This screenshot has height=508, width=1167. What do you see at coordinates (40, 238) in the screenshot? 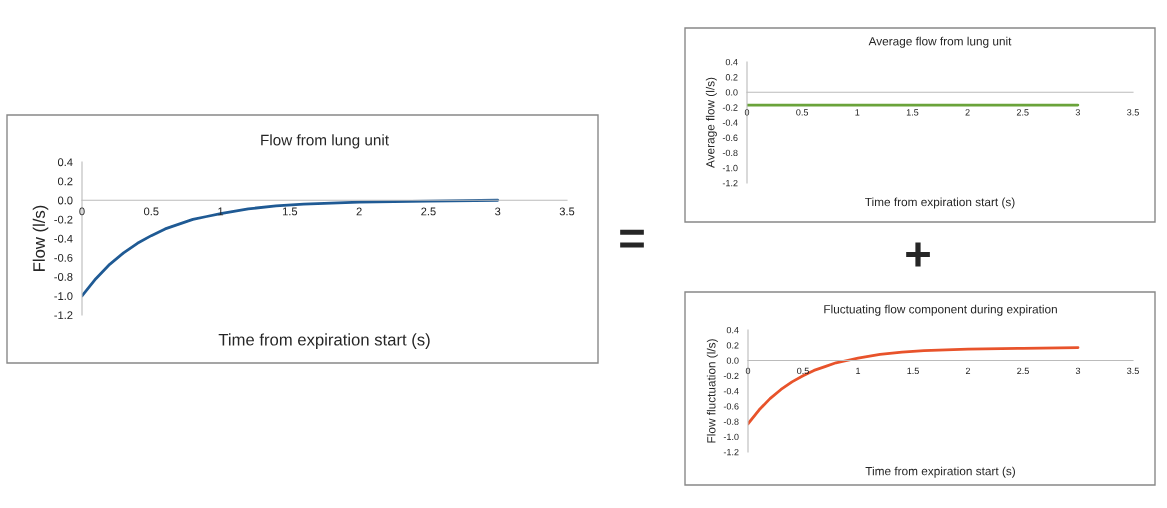
I see `y-axis-title: Flow (l/s)` at bounding box center [40, 238].